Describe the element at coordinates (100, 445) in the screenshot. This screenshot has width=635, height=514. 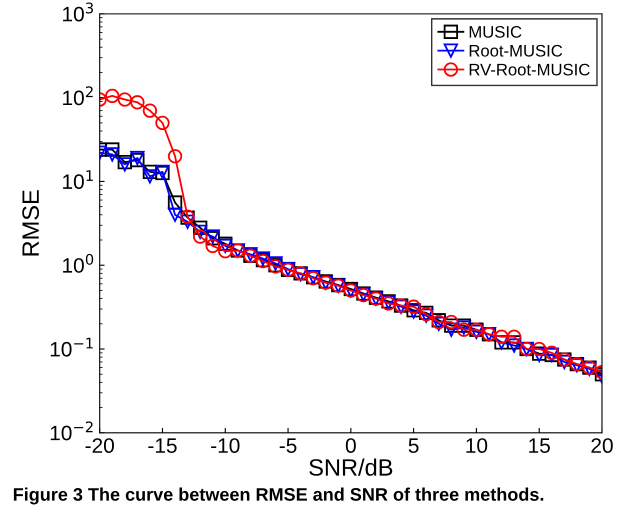
I see `x-tick-label: -20` at that location.